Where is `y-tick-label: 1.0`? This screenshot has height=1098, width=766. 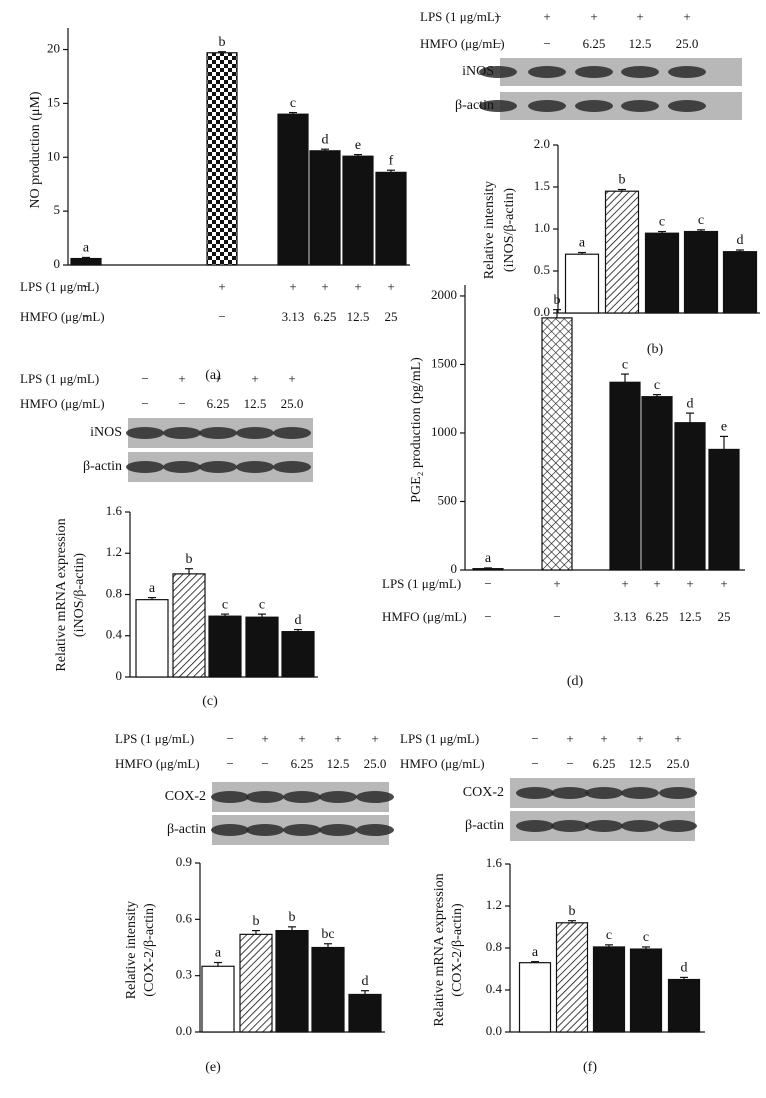
y-tick-label: 1.0 is located at coordinates (542, 227).